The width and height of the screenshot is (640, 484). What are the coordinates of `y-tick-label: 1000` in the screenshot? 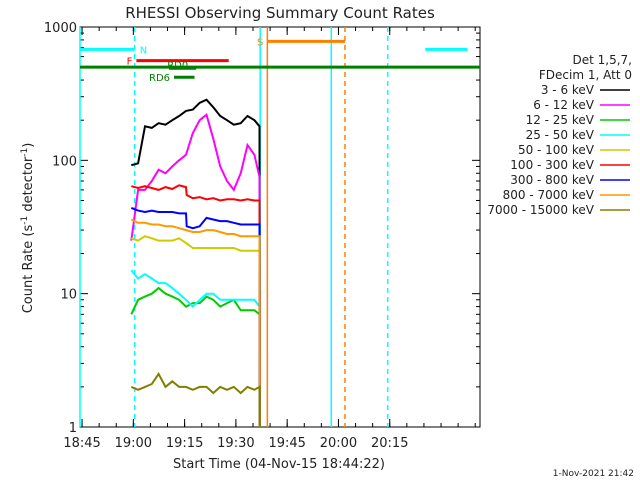 It's located at (60, 28).